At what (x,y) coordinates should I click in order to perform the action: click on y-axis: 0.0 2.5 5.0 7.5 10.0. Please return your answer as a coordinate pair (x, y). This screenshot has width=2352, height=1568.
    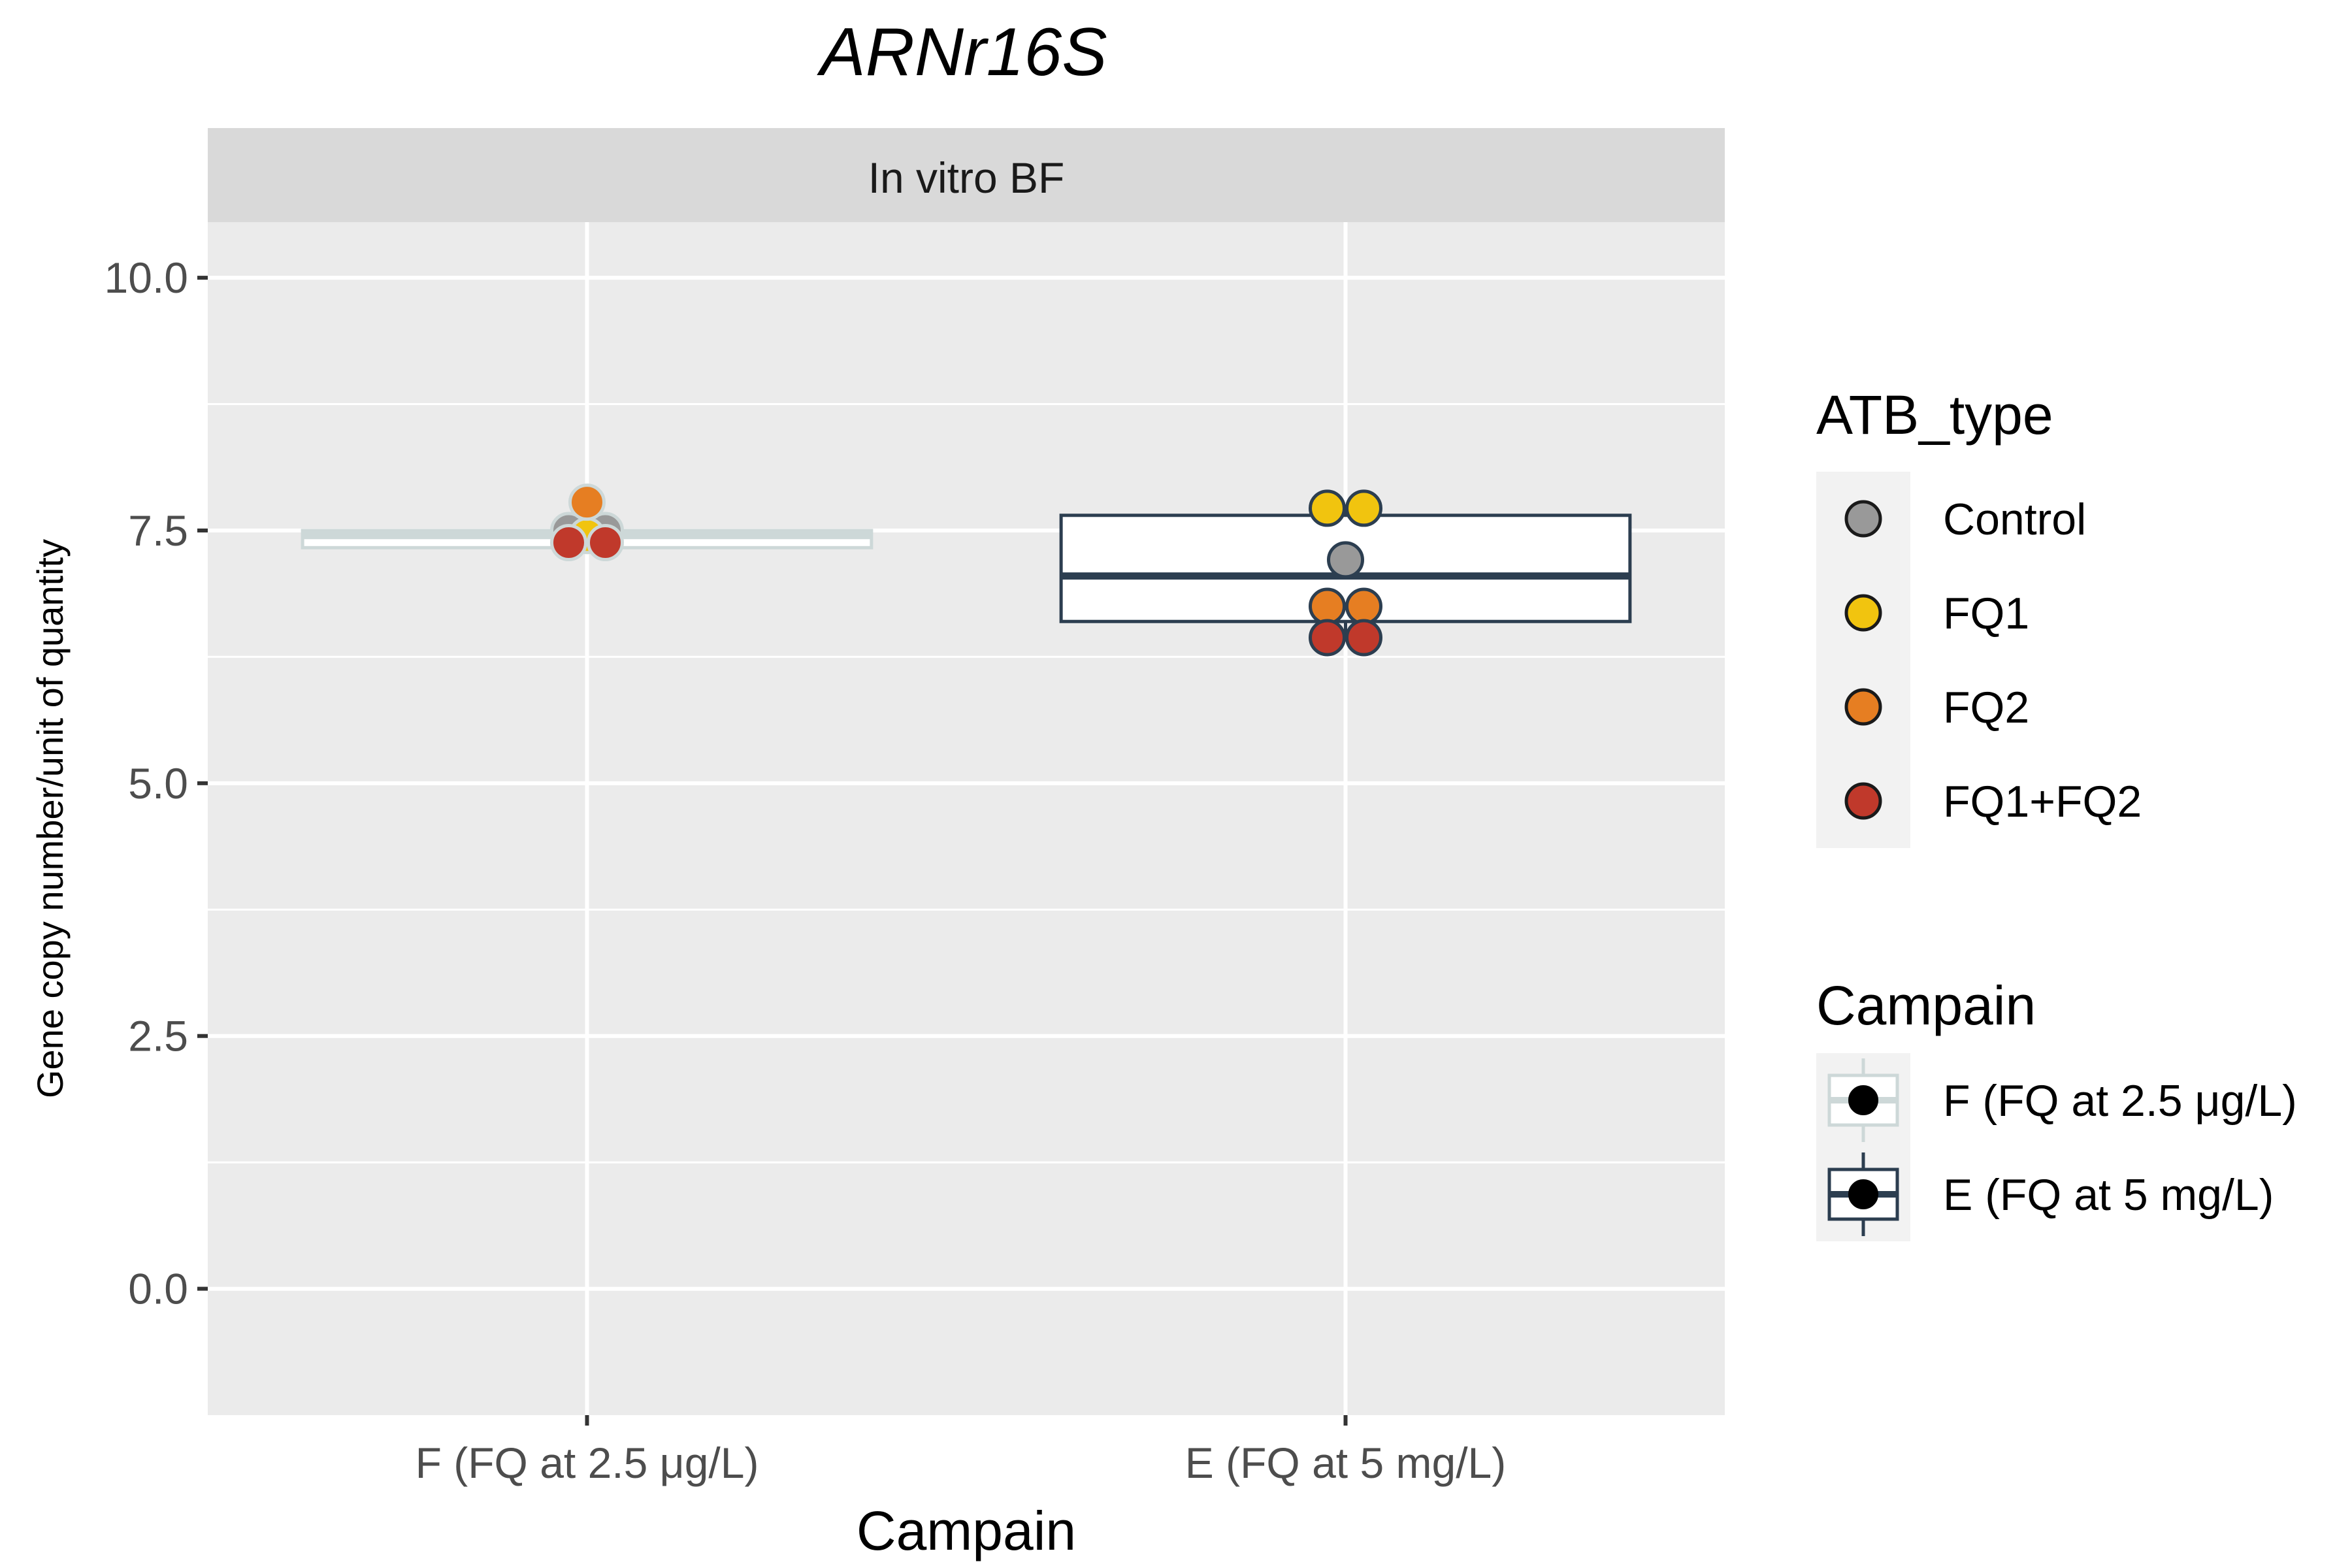
    Looking at the image, I should click on (156, 783).